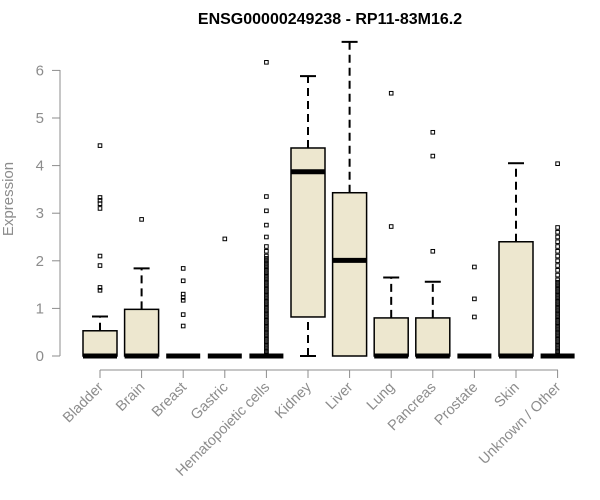 This screenshot has height=500, width=600. I want to click on x-tick-label-kidney: Kidney, so click(293, 400).